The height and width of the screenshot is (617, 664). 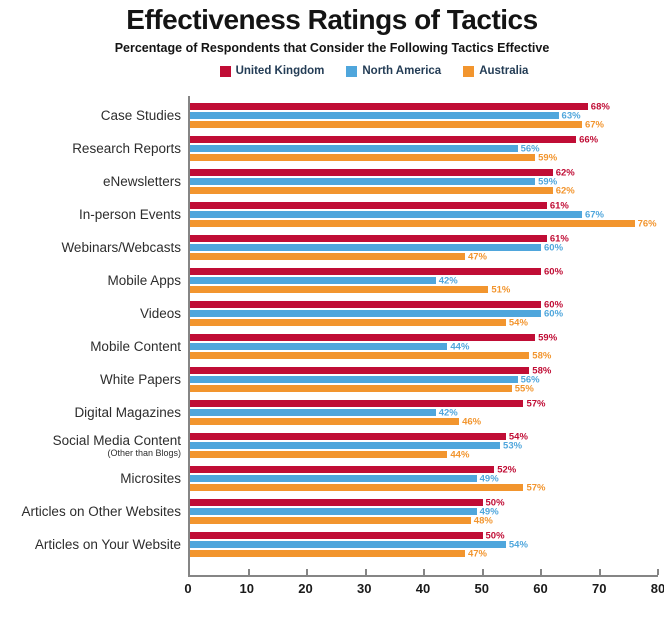 What do you see at coordinates (402, 71) in the screenshot?
I see `legend-label: North America` at bounding box center [402, 71].